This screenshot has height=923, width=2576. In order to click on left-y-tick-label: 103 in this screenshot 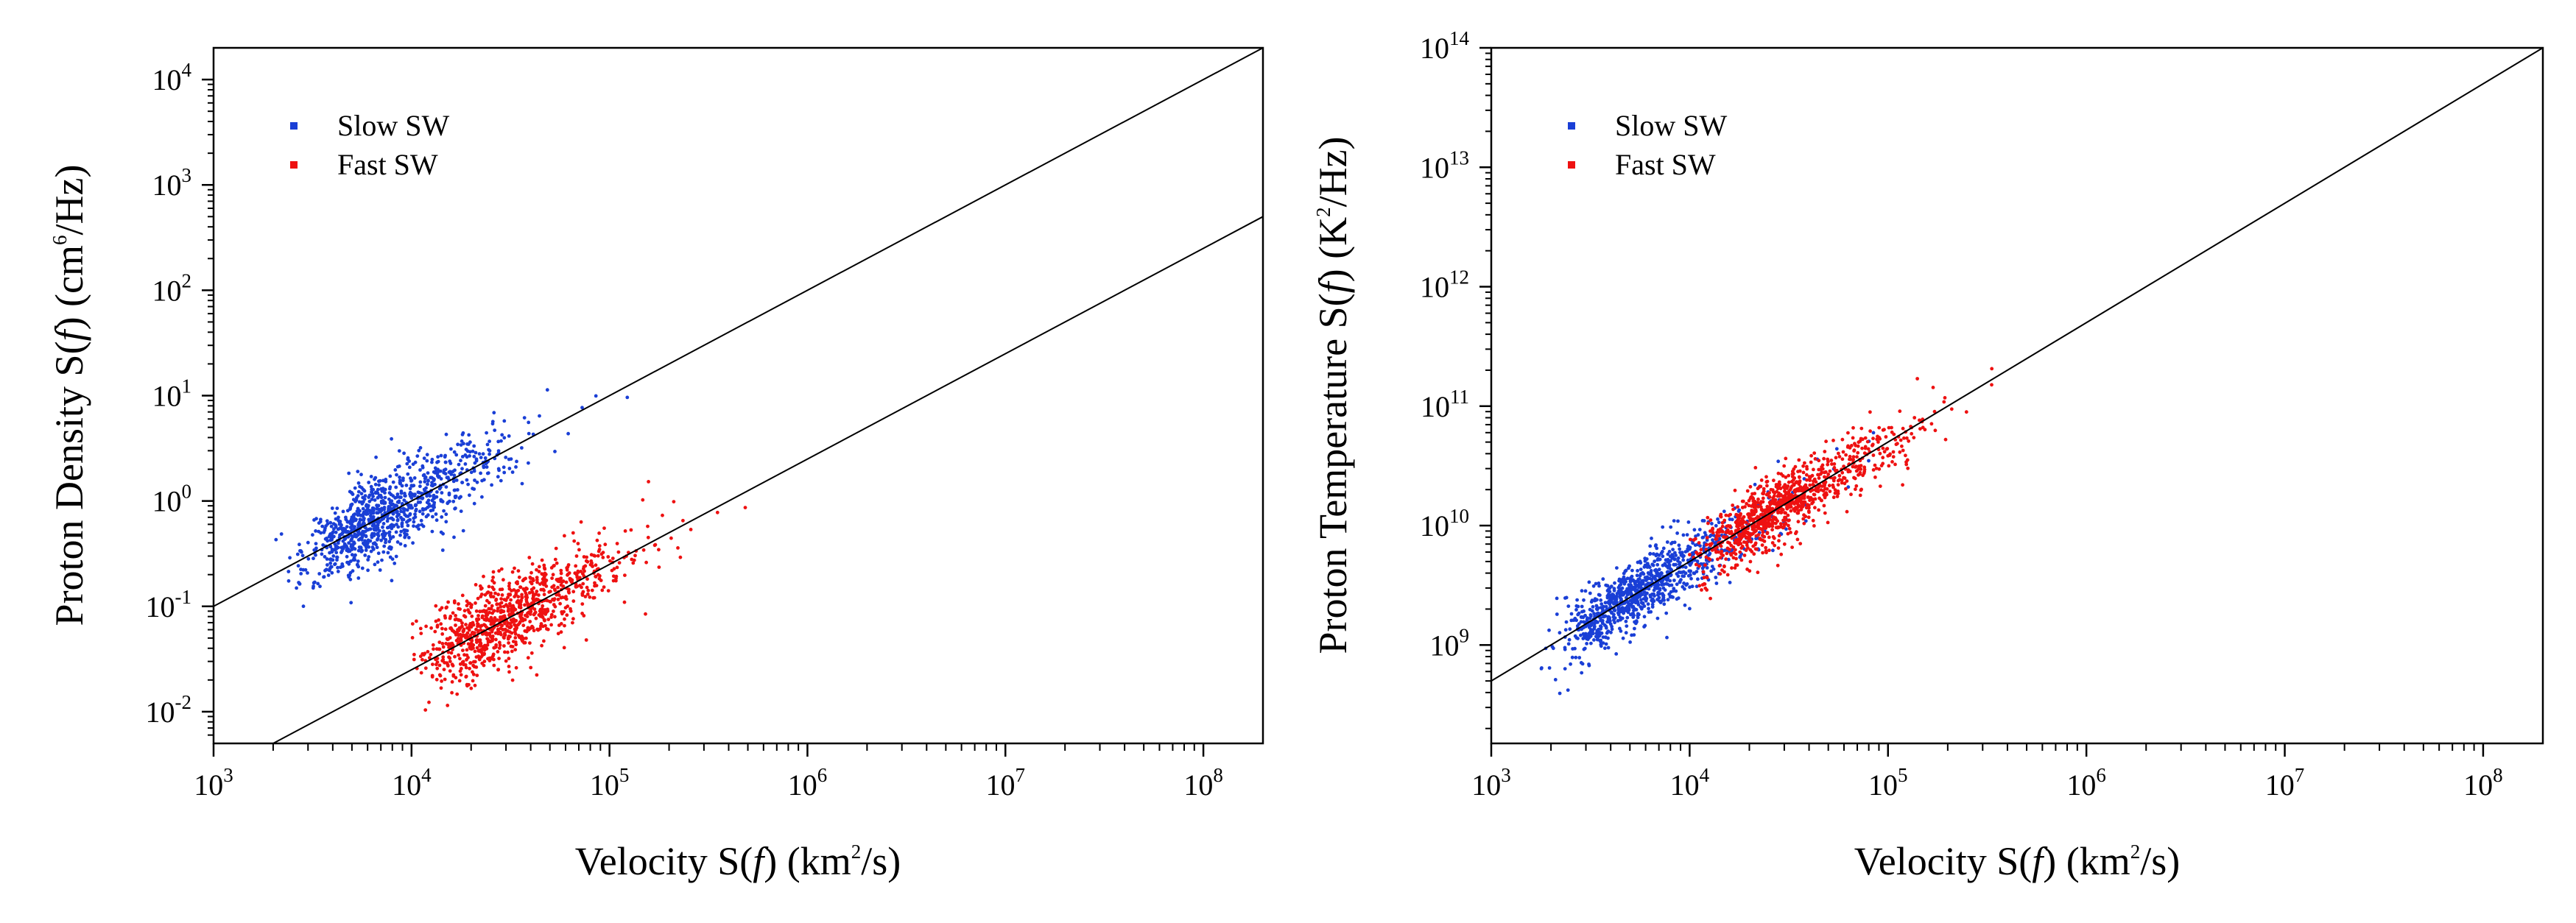, I will do `click(172, 183)`.